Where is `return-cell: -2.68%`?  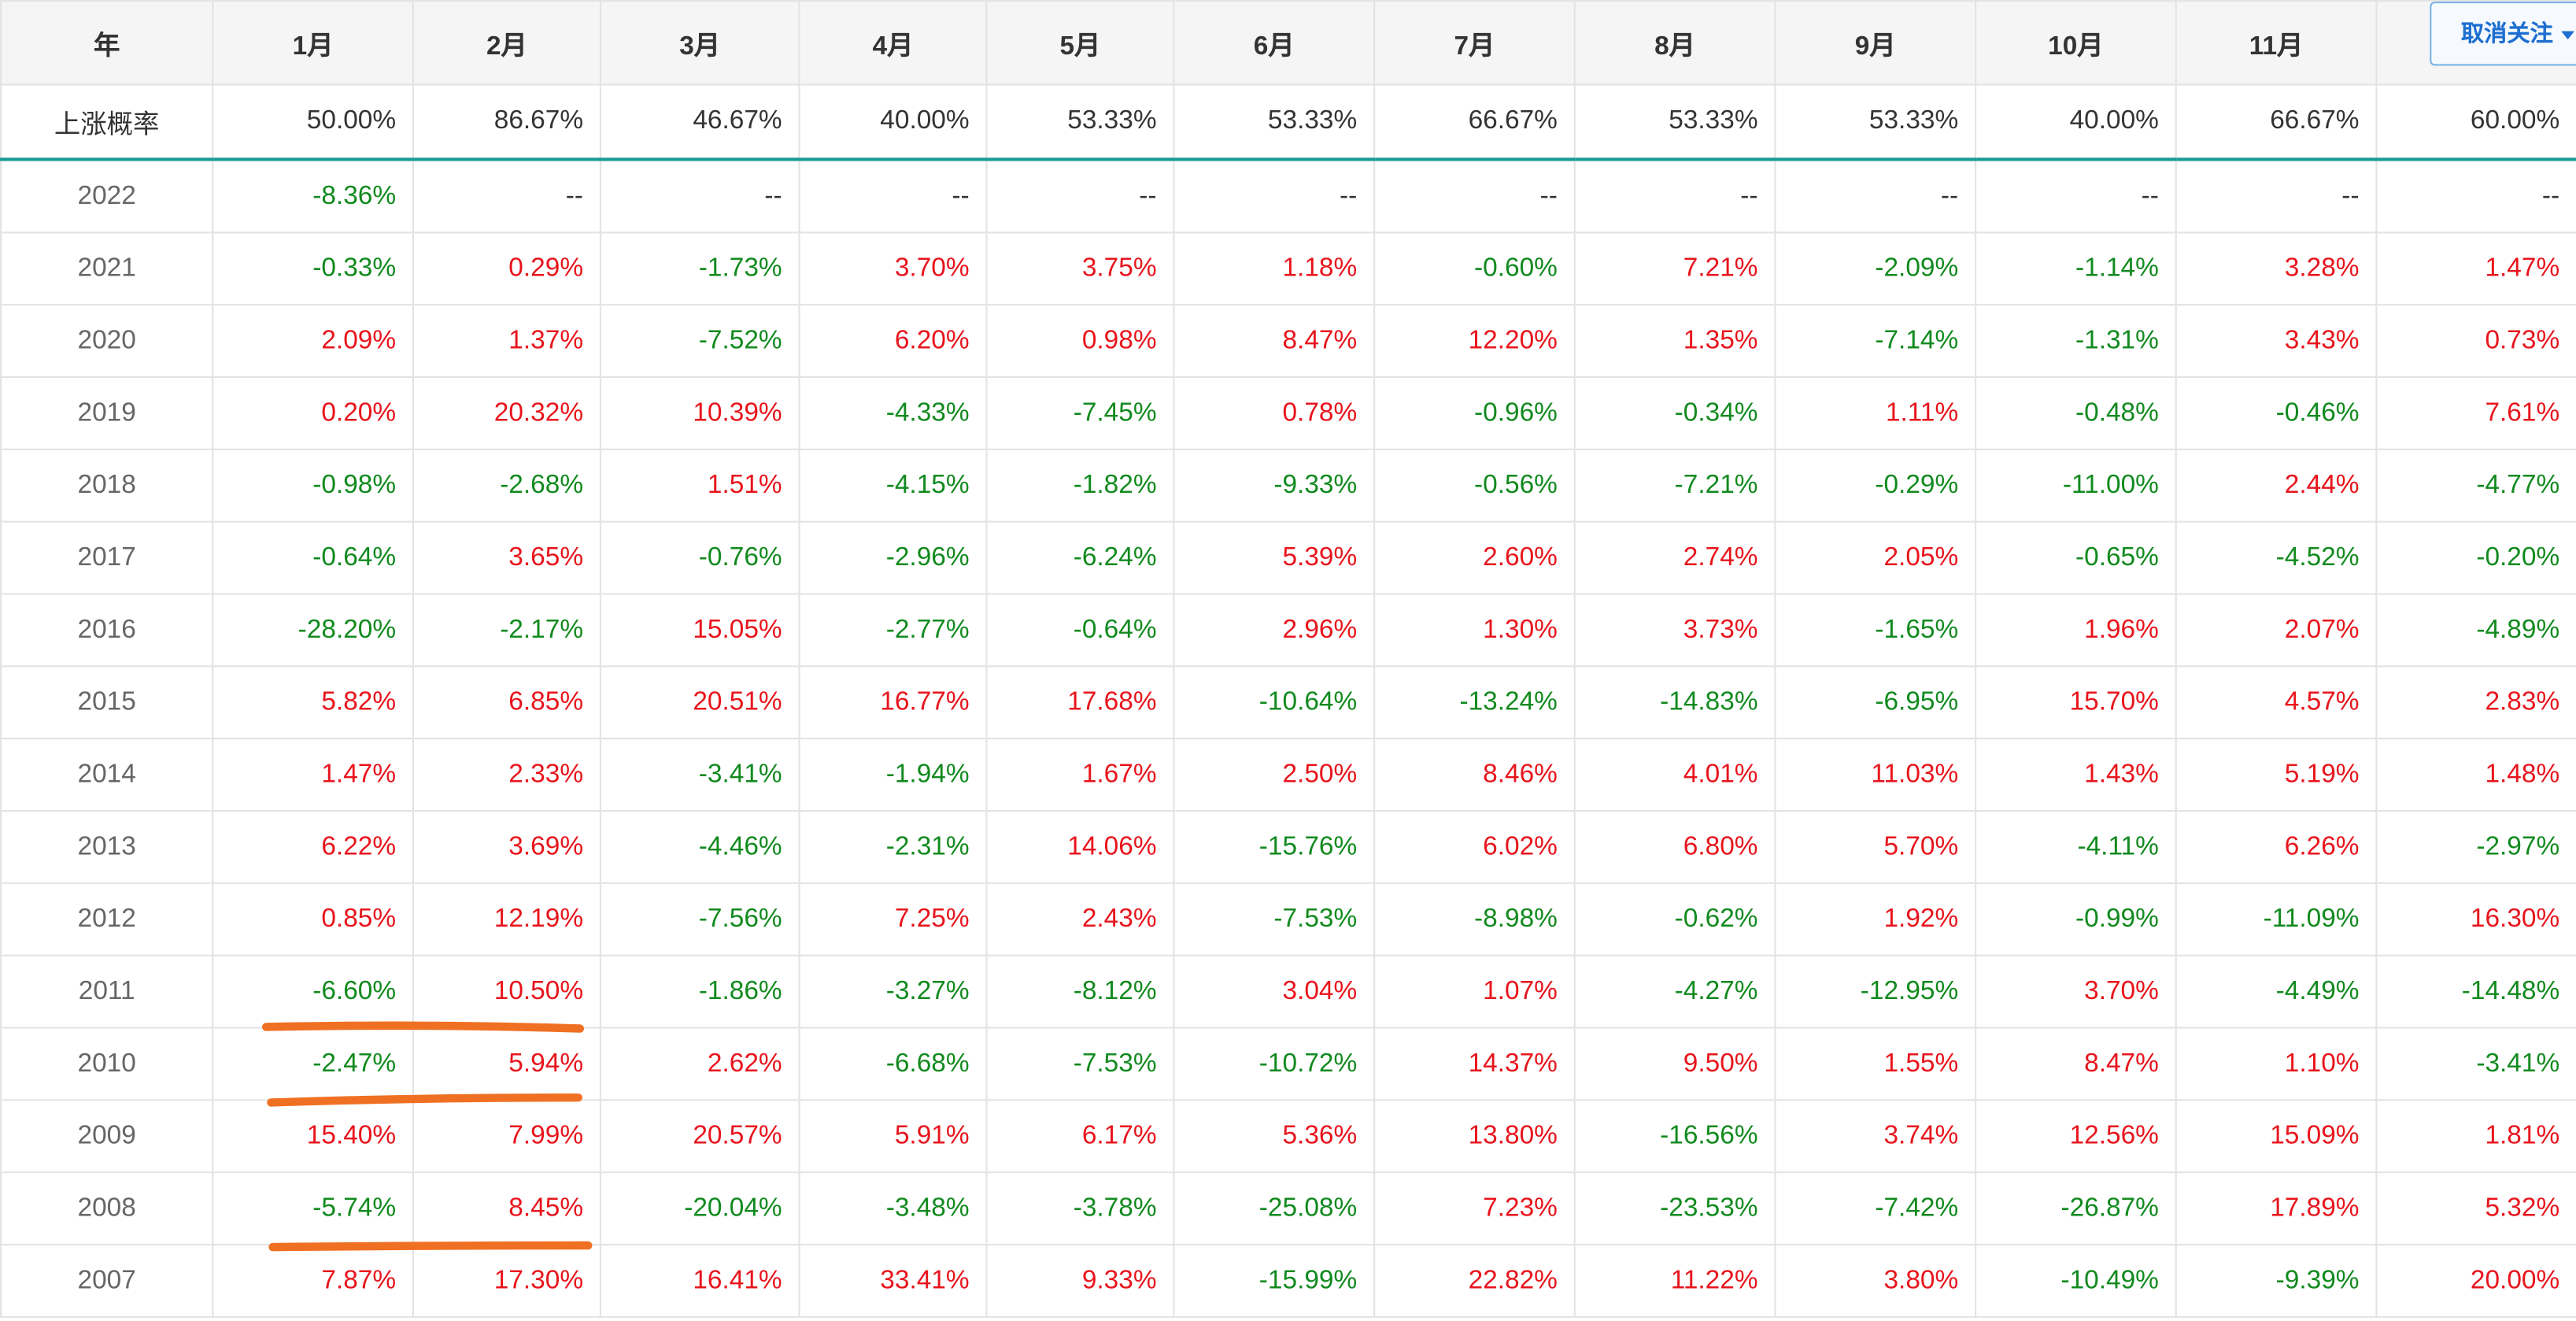 return-cell: -2.68% is located at coordinates (506, 485).